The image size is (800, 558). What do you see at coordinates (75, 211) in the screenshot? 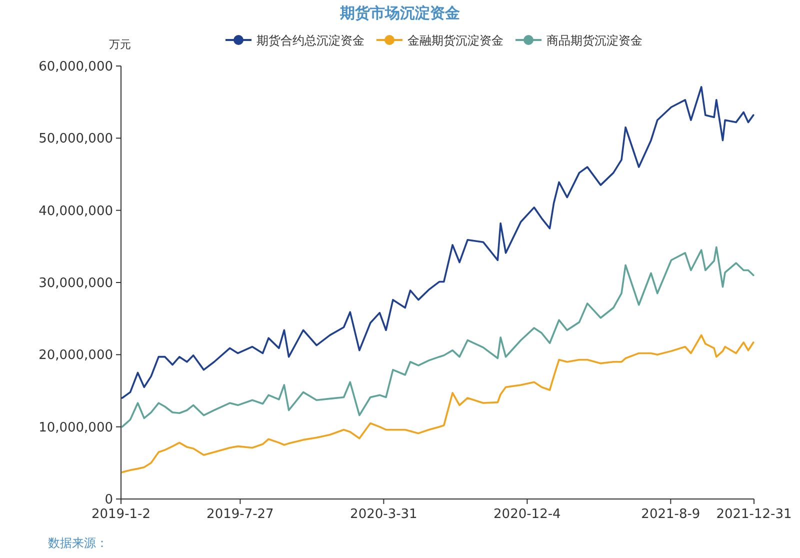
I see `y-tick-label: 40,000,000` at bounding box center [75, 211].